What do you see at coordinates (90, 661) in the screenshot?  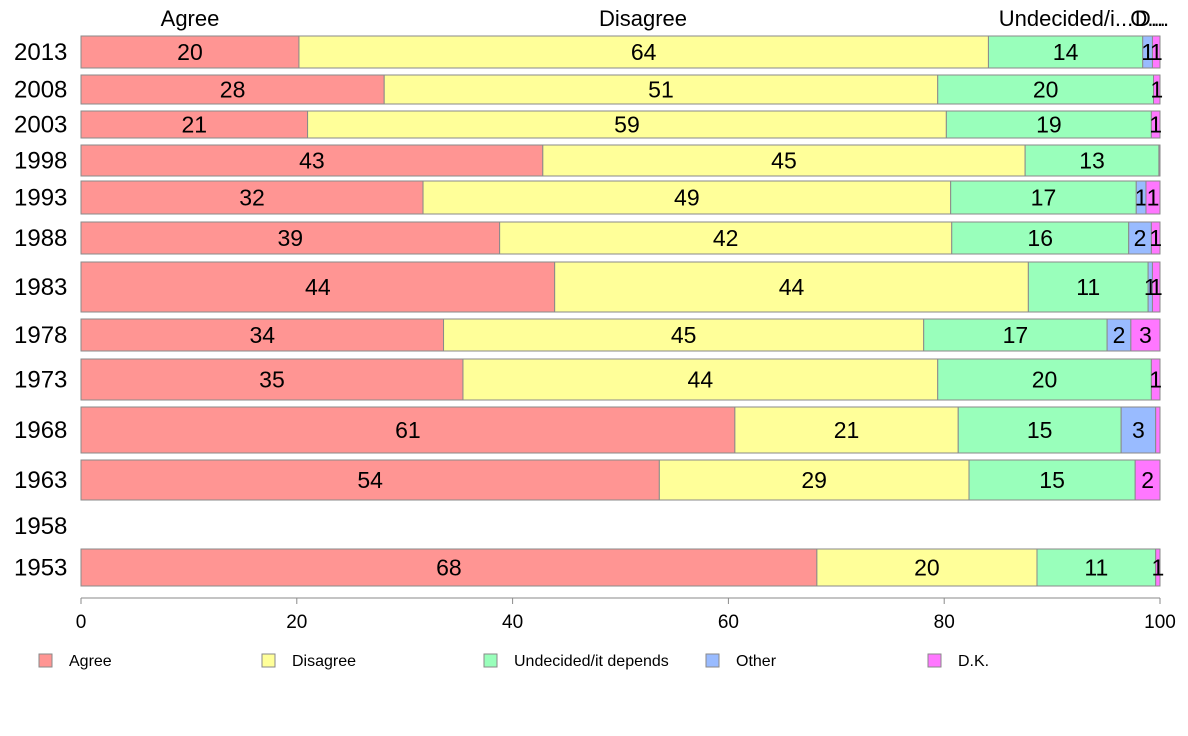 I see `legend-label: Agree` at bounding box center [90, 661].